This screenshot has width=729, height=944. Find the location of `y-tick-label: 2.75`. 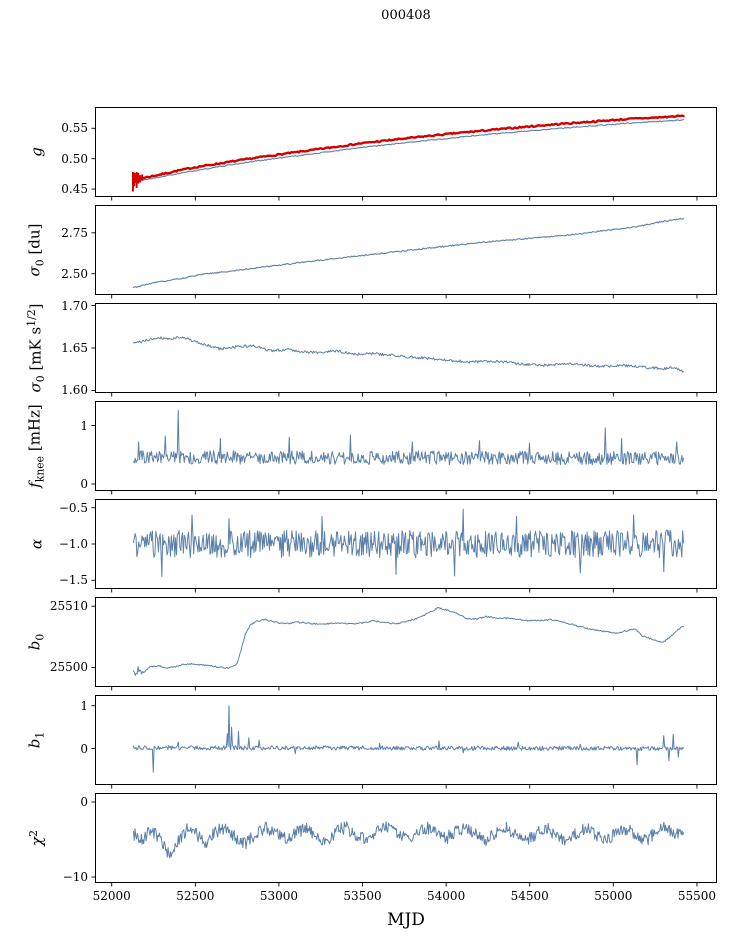

y-tick-label: 2.75 is located at coordinates (74, 232).